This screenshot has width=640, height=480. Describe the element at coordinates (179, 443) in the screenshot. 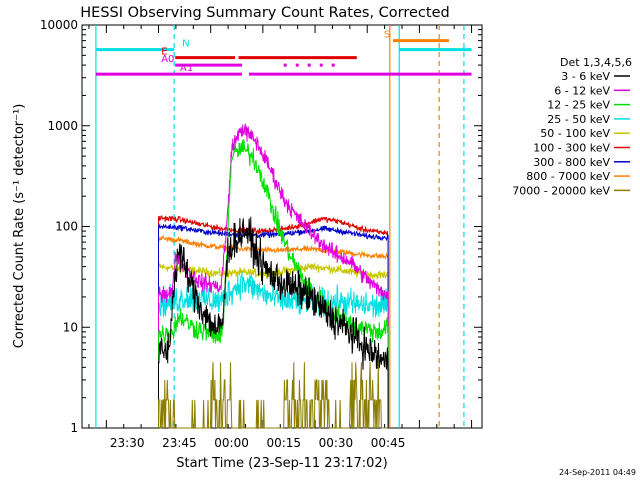

I see `x-tick-label: 23:45` at that location.